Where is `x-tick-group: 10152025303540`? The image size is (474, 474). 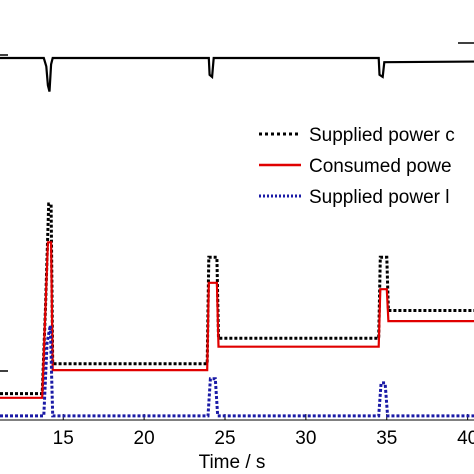 x-tick-group: 10152025303540 is located at coordinates (263, 431).